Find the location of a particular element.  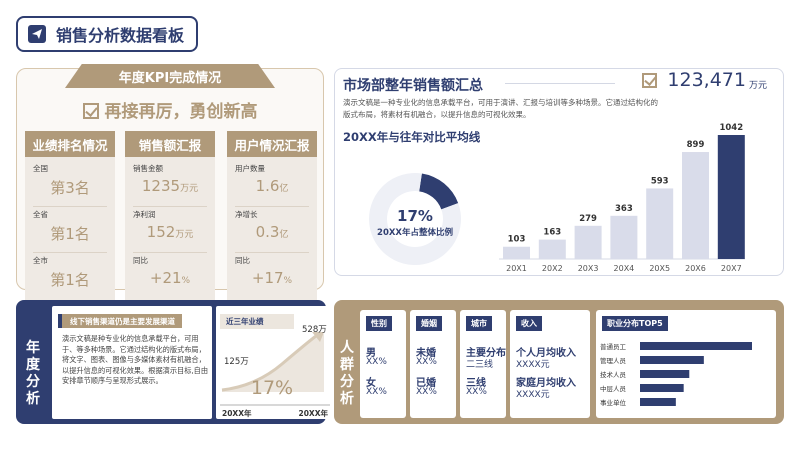

market-total: 123,471 万元 is located at coordinates (704, 80).